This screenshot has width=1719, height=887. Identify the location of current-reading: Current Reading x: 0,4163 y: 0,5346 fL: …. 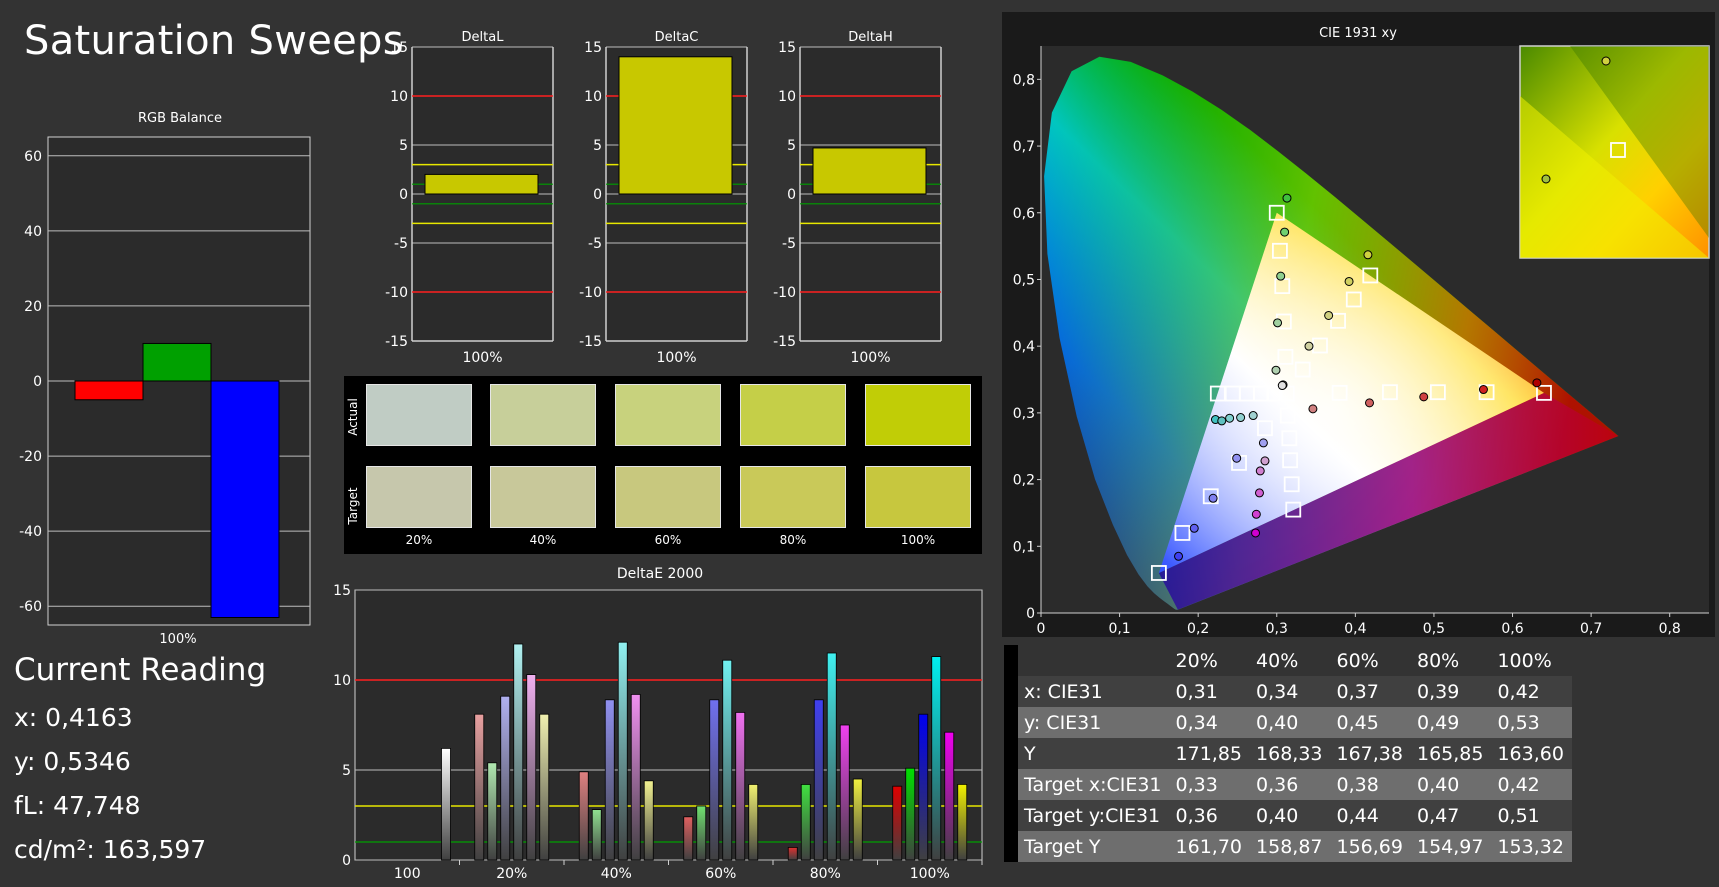
(140, 762).